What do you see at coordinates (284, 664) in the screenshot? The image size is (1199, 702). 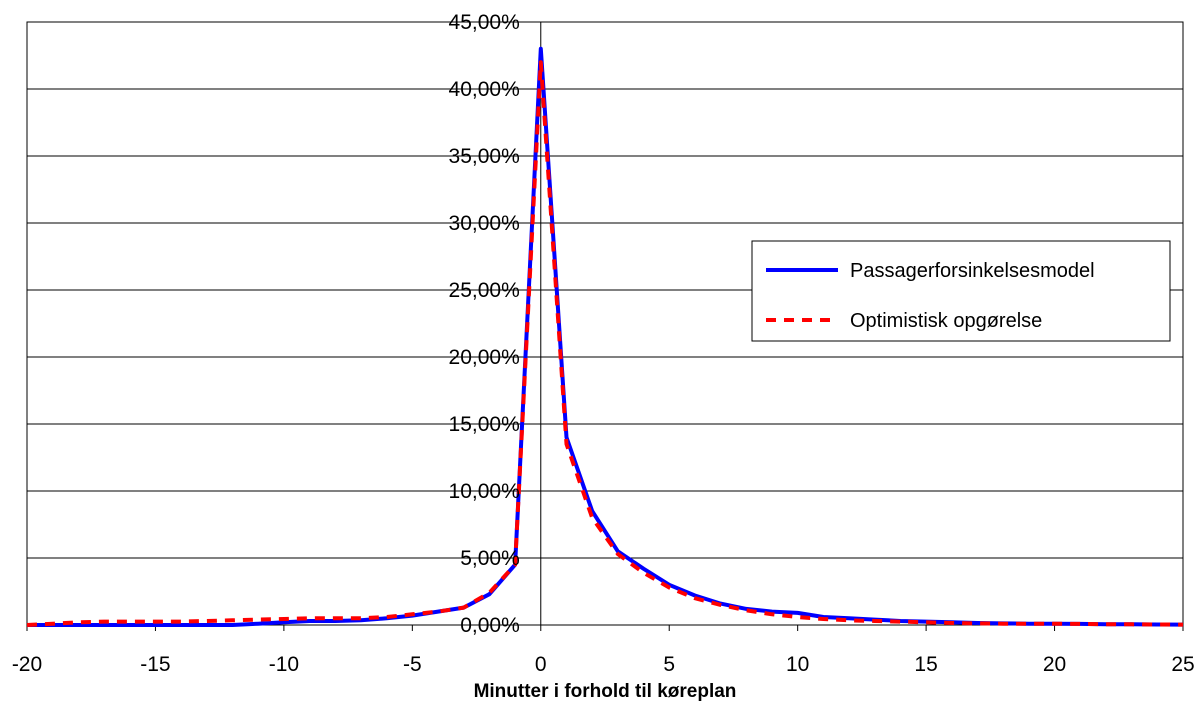 I see `x-tick-label: -10` at bounding box center [284, 664].